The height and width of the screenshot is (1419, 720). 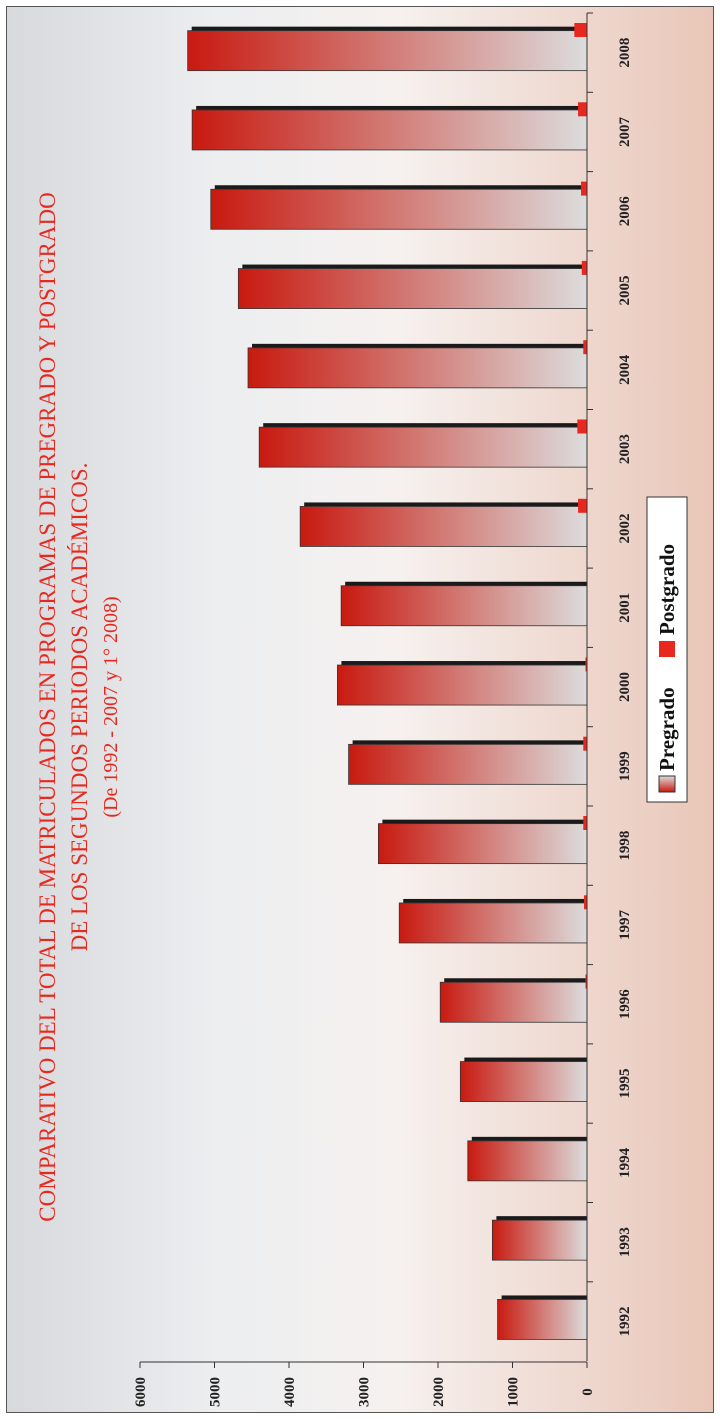 What do you see at coordinates (625, 369) in the screenshot?
I see `category-tick-label: 2004` at bounding box center [625, 369].